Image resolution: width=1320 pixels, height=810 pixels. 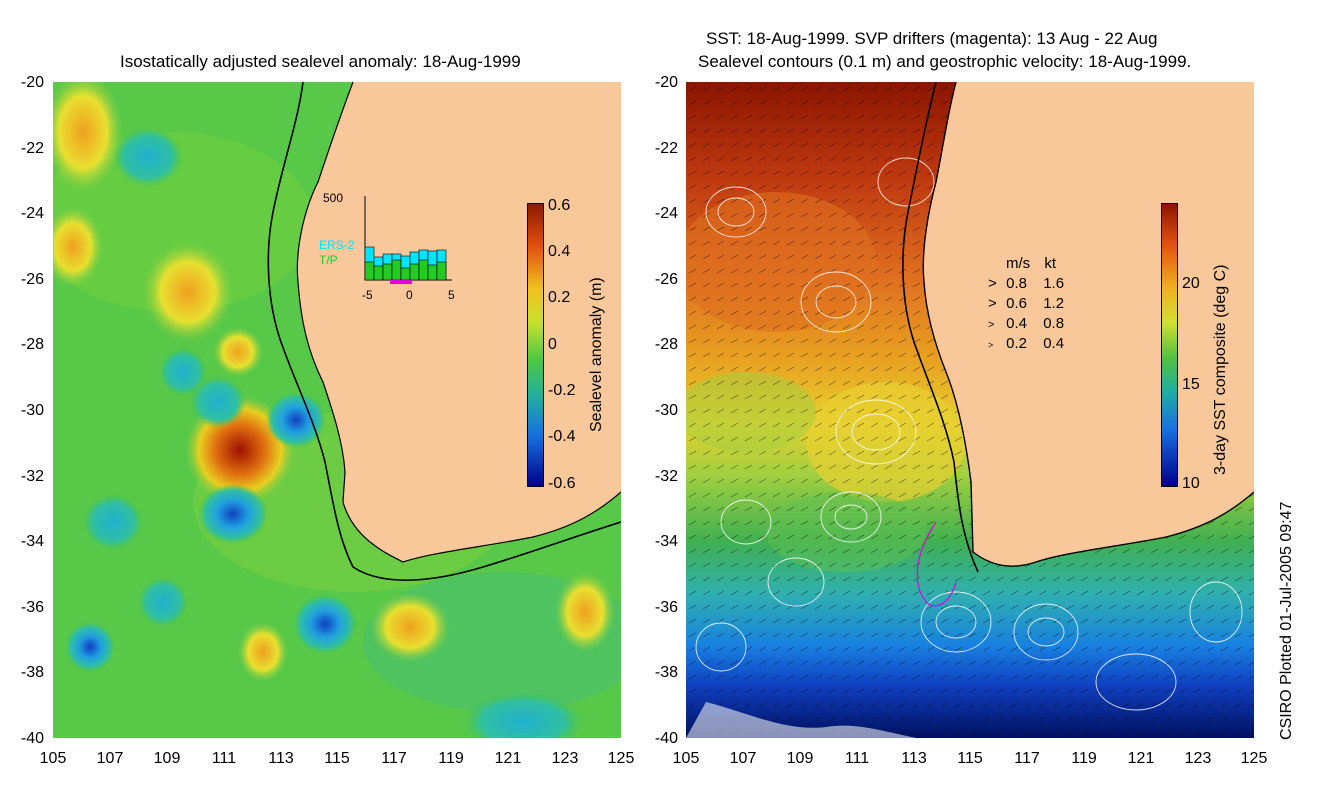 I want to click on left-x-tick: 121, so click(x=508, y=758).